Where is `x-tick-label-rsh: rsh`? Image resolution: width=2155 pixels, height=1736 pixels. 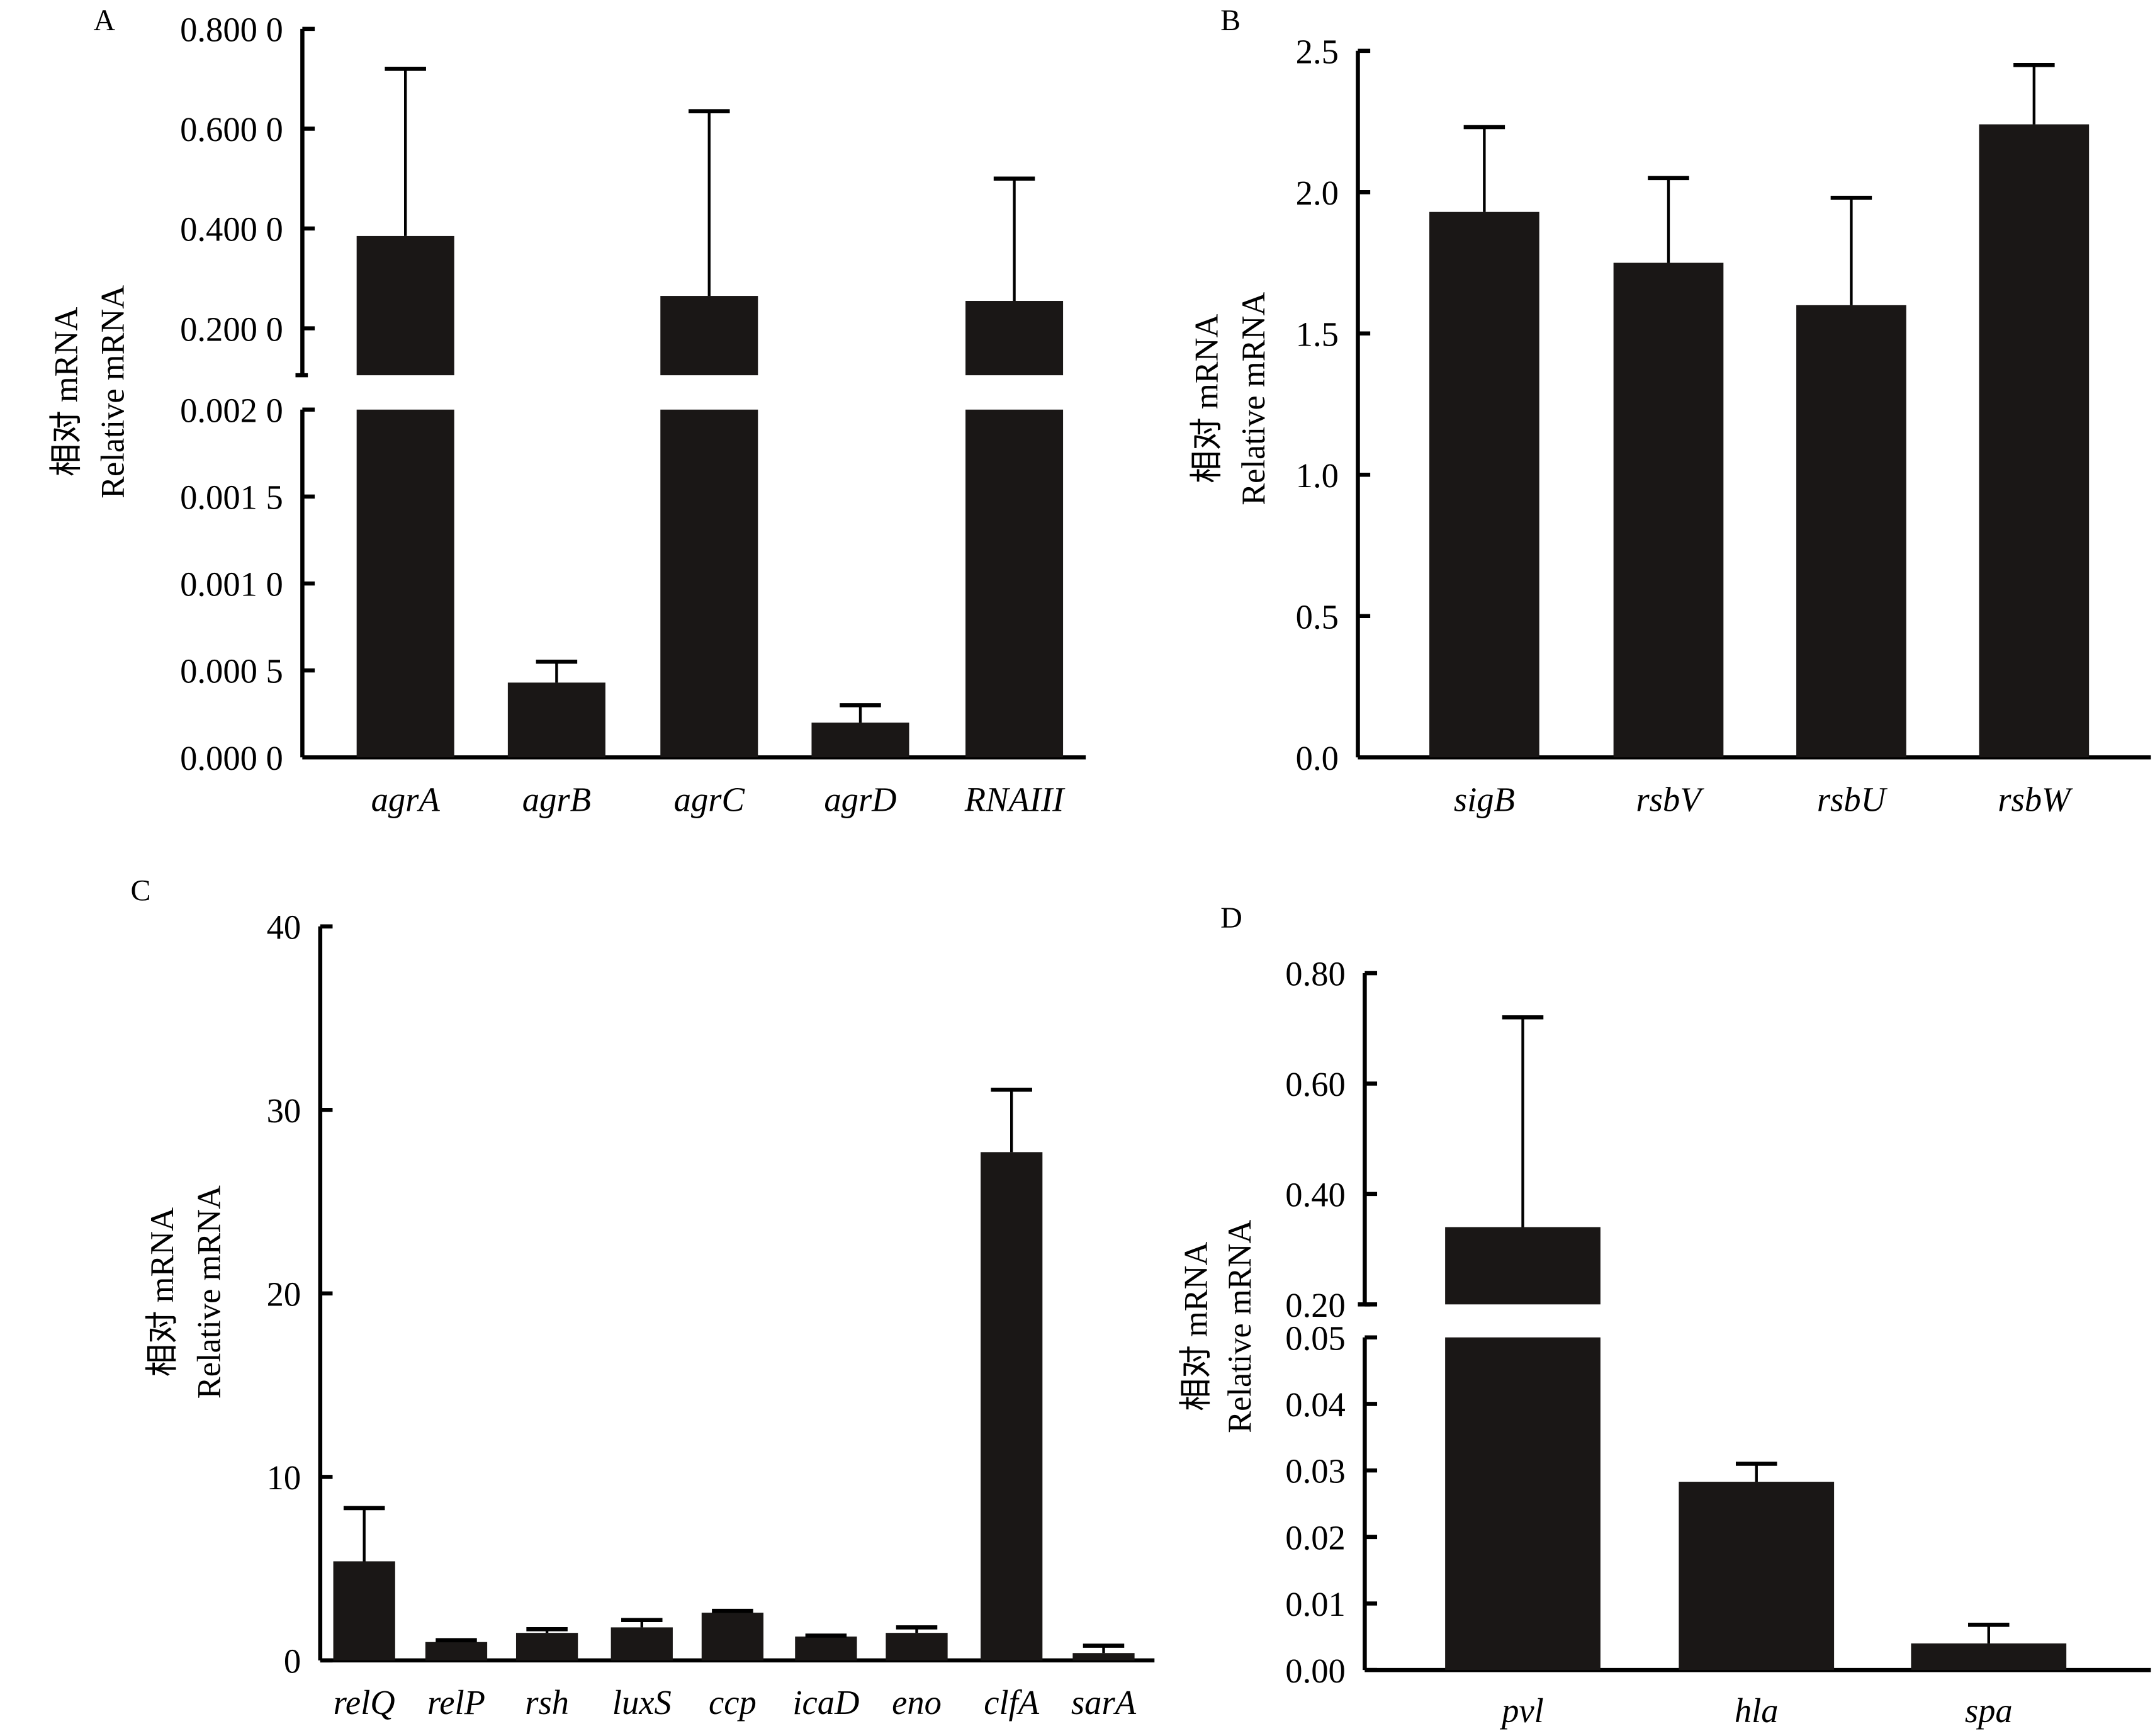 x-tick-label-rsh: rsh is located at coordinates (547, 1702).